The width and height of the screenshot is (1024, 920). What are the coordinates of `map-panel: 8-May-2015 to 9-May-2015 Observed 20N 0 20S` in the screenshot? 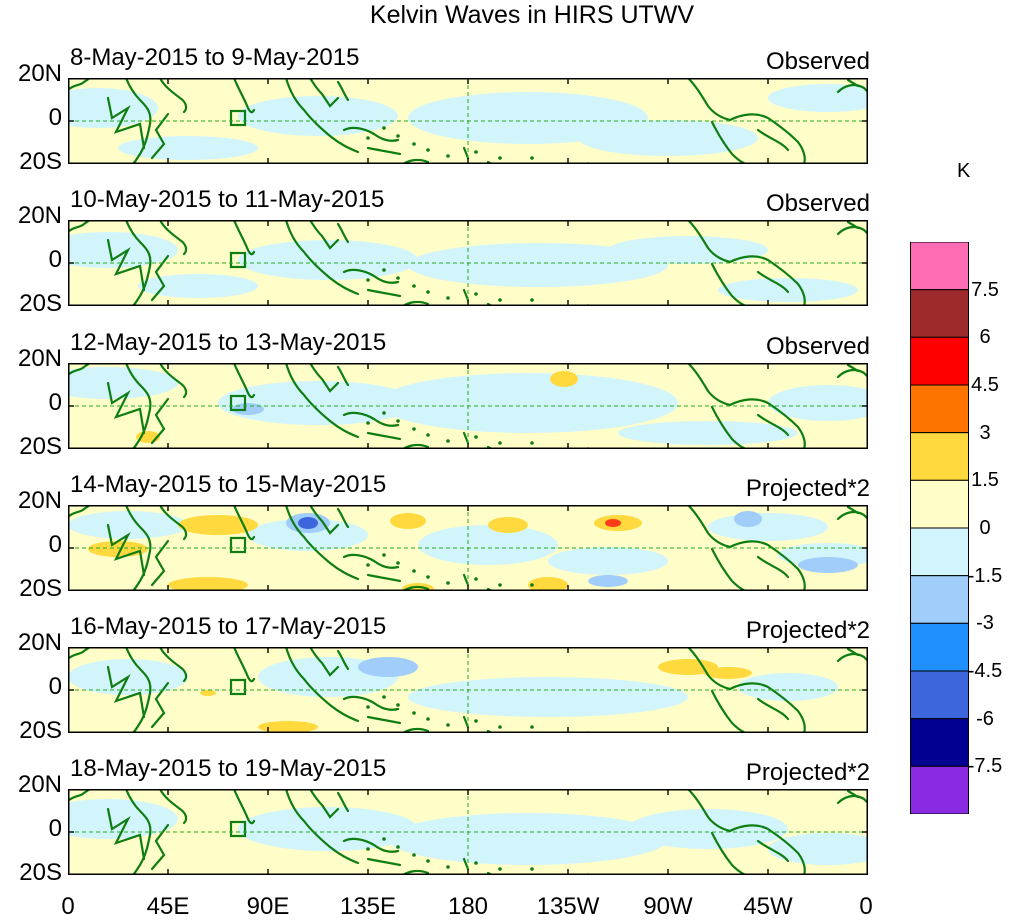 It's located at (440, 114).